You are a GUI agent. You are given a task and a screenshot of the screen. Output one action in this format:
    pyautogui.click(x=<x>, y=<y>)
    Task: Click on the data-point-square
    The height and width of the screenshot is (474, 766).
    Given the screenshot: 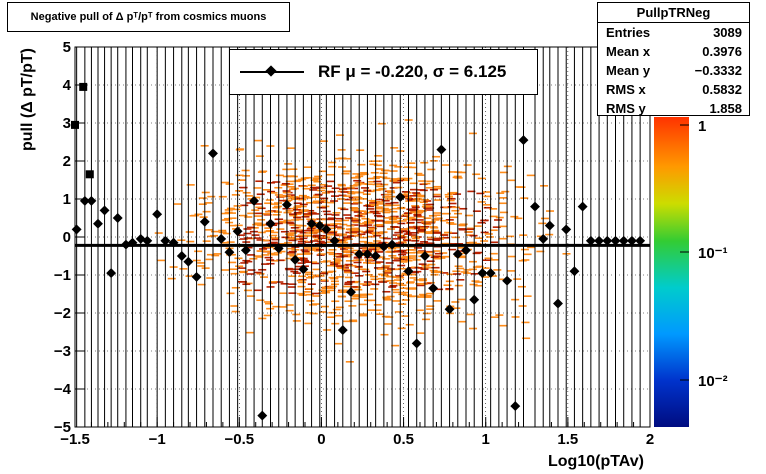 What is the action you would take?
    pyautogui.click(x=89, y=174)
    